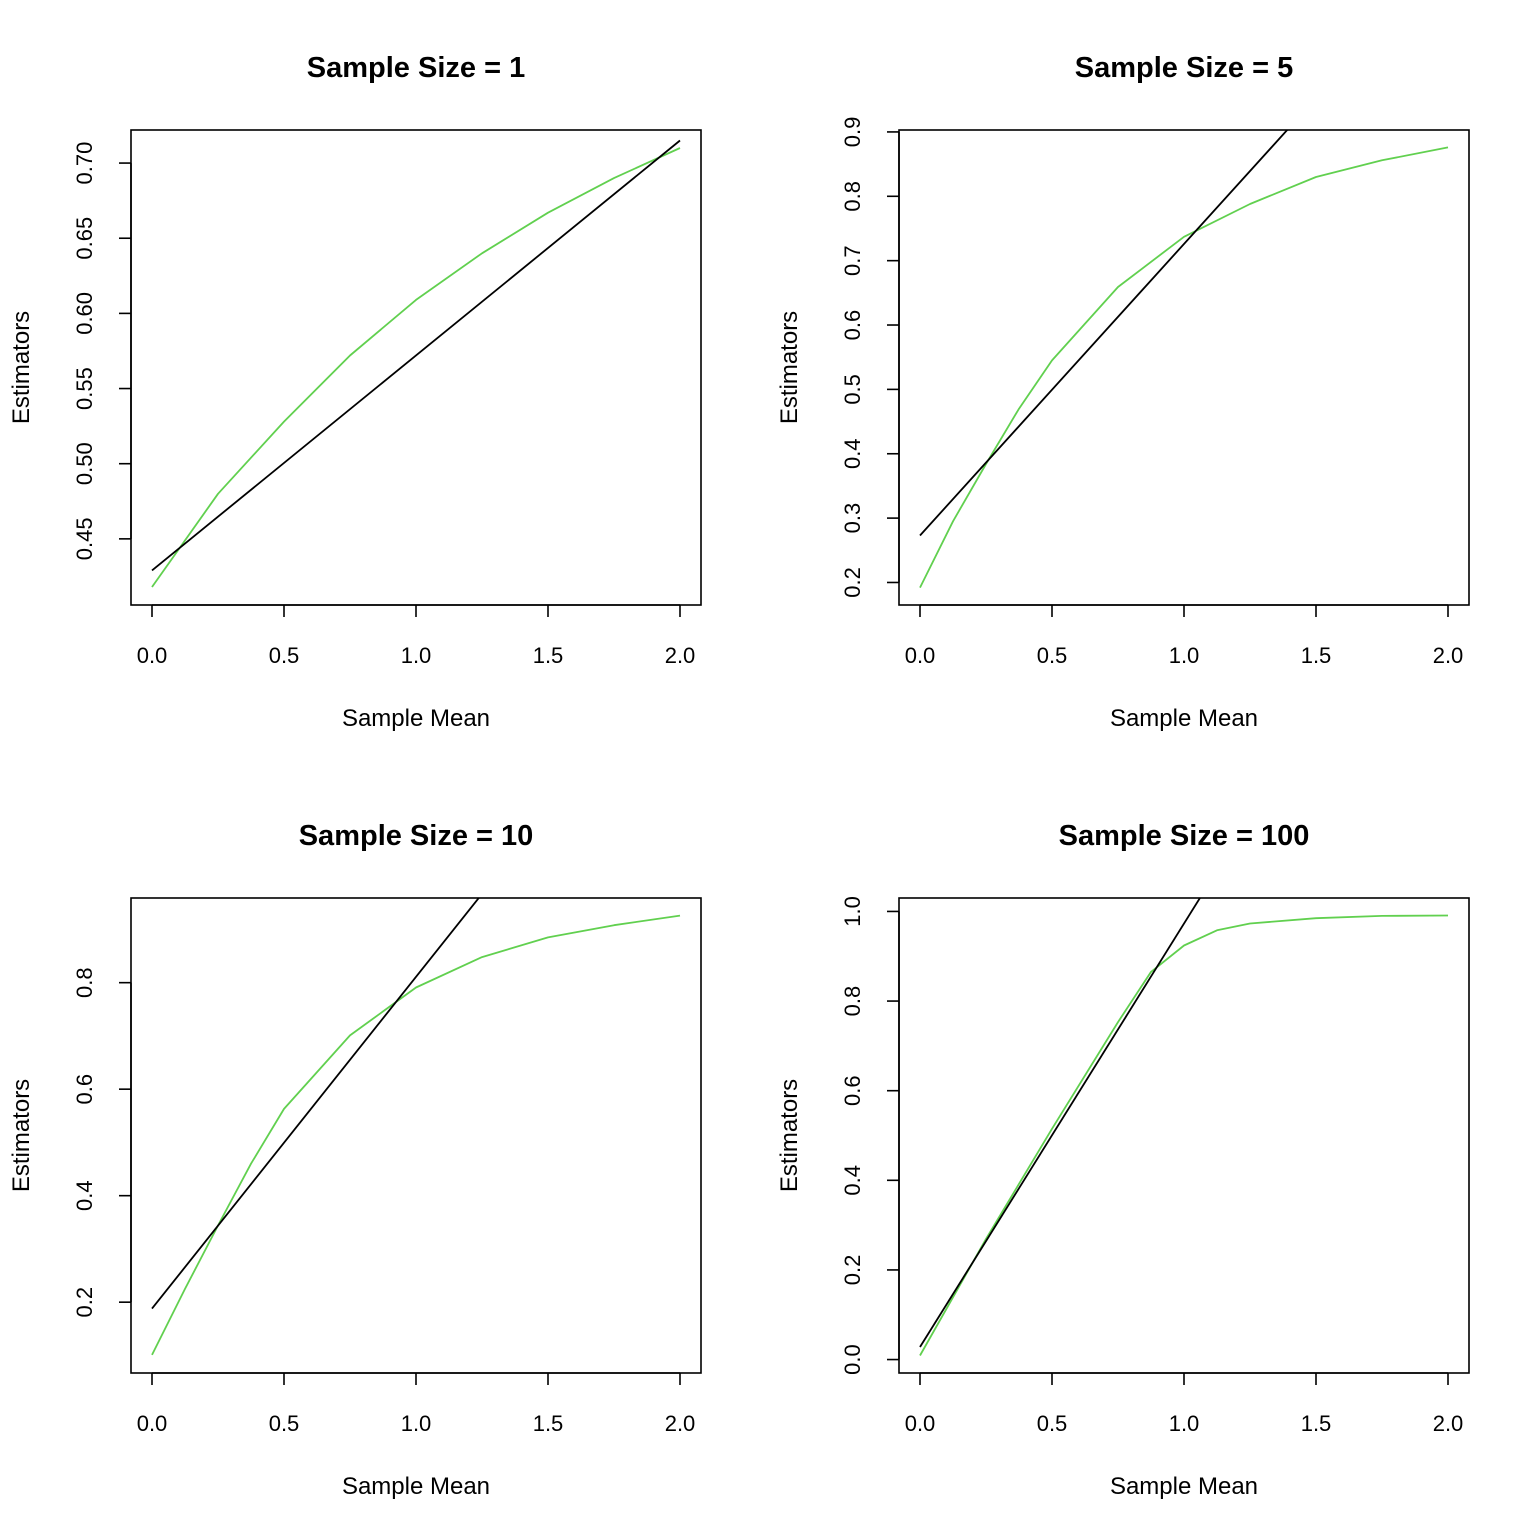 This screenshot has height=1536, width=1536. I want to click on y-tick-label: 0.50, so click(84, 463).